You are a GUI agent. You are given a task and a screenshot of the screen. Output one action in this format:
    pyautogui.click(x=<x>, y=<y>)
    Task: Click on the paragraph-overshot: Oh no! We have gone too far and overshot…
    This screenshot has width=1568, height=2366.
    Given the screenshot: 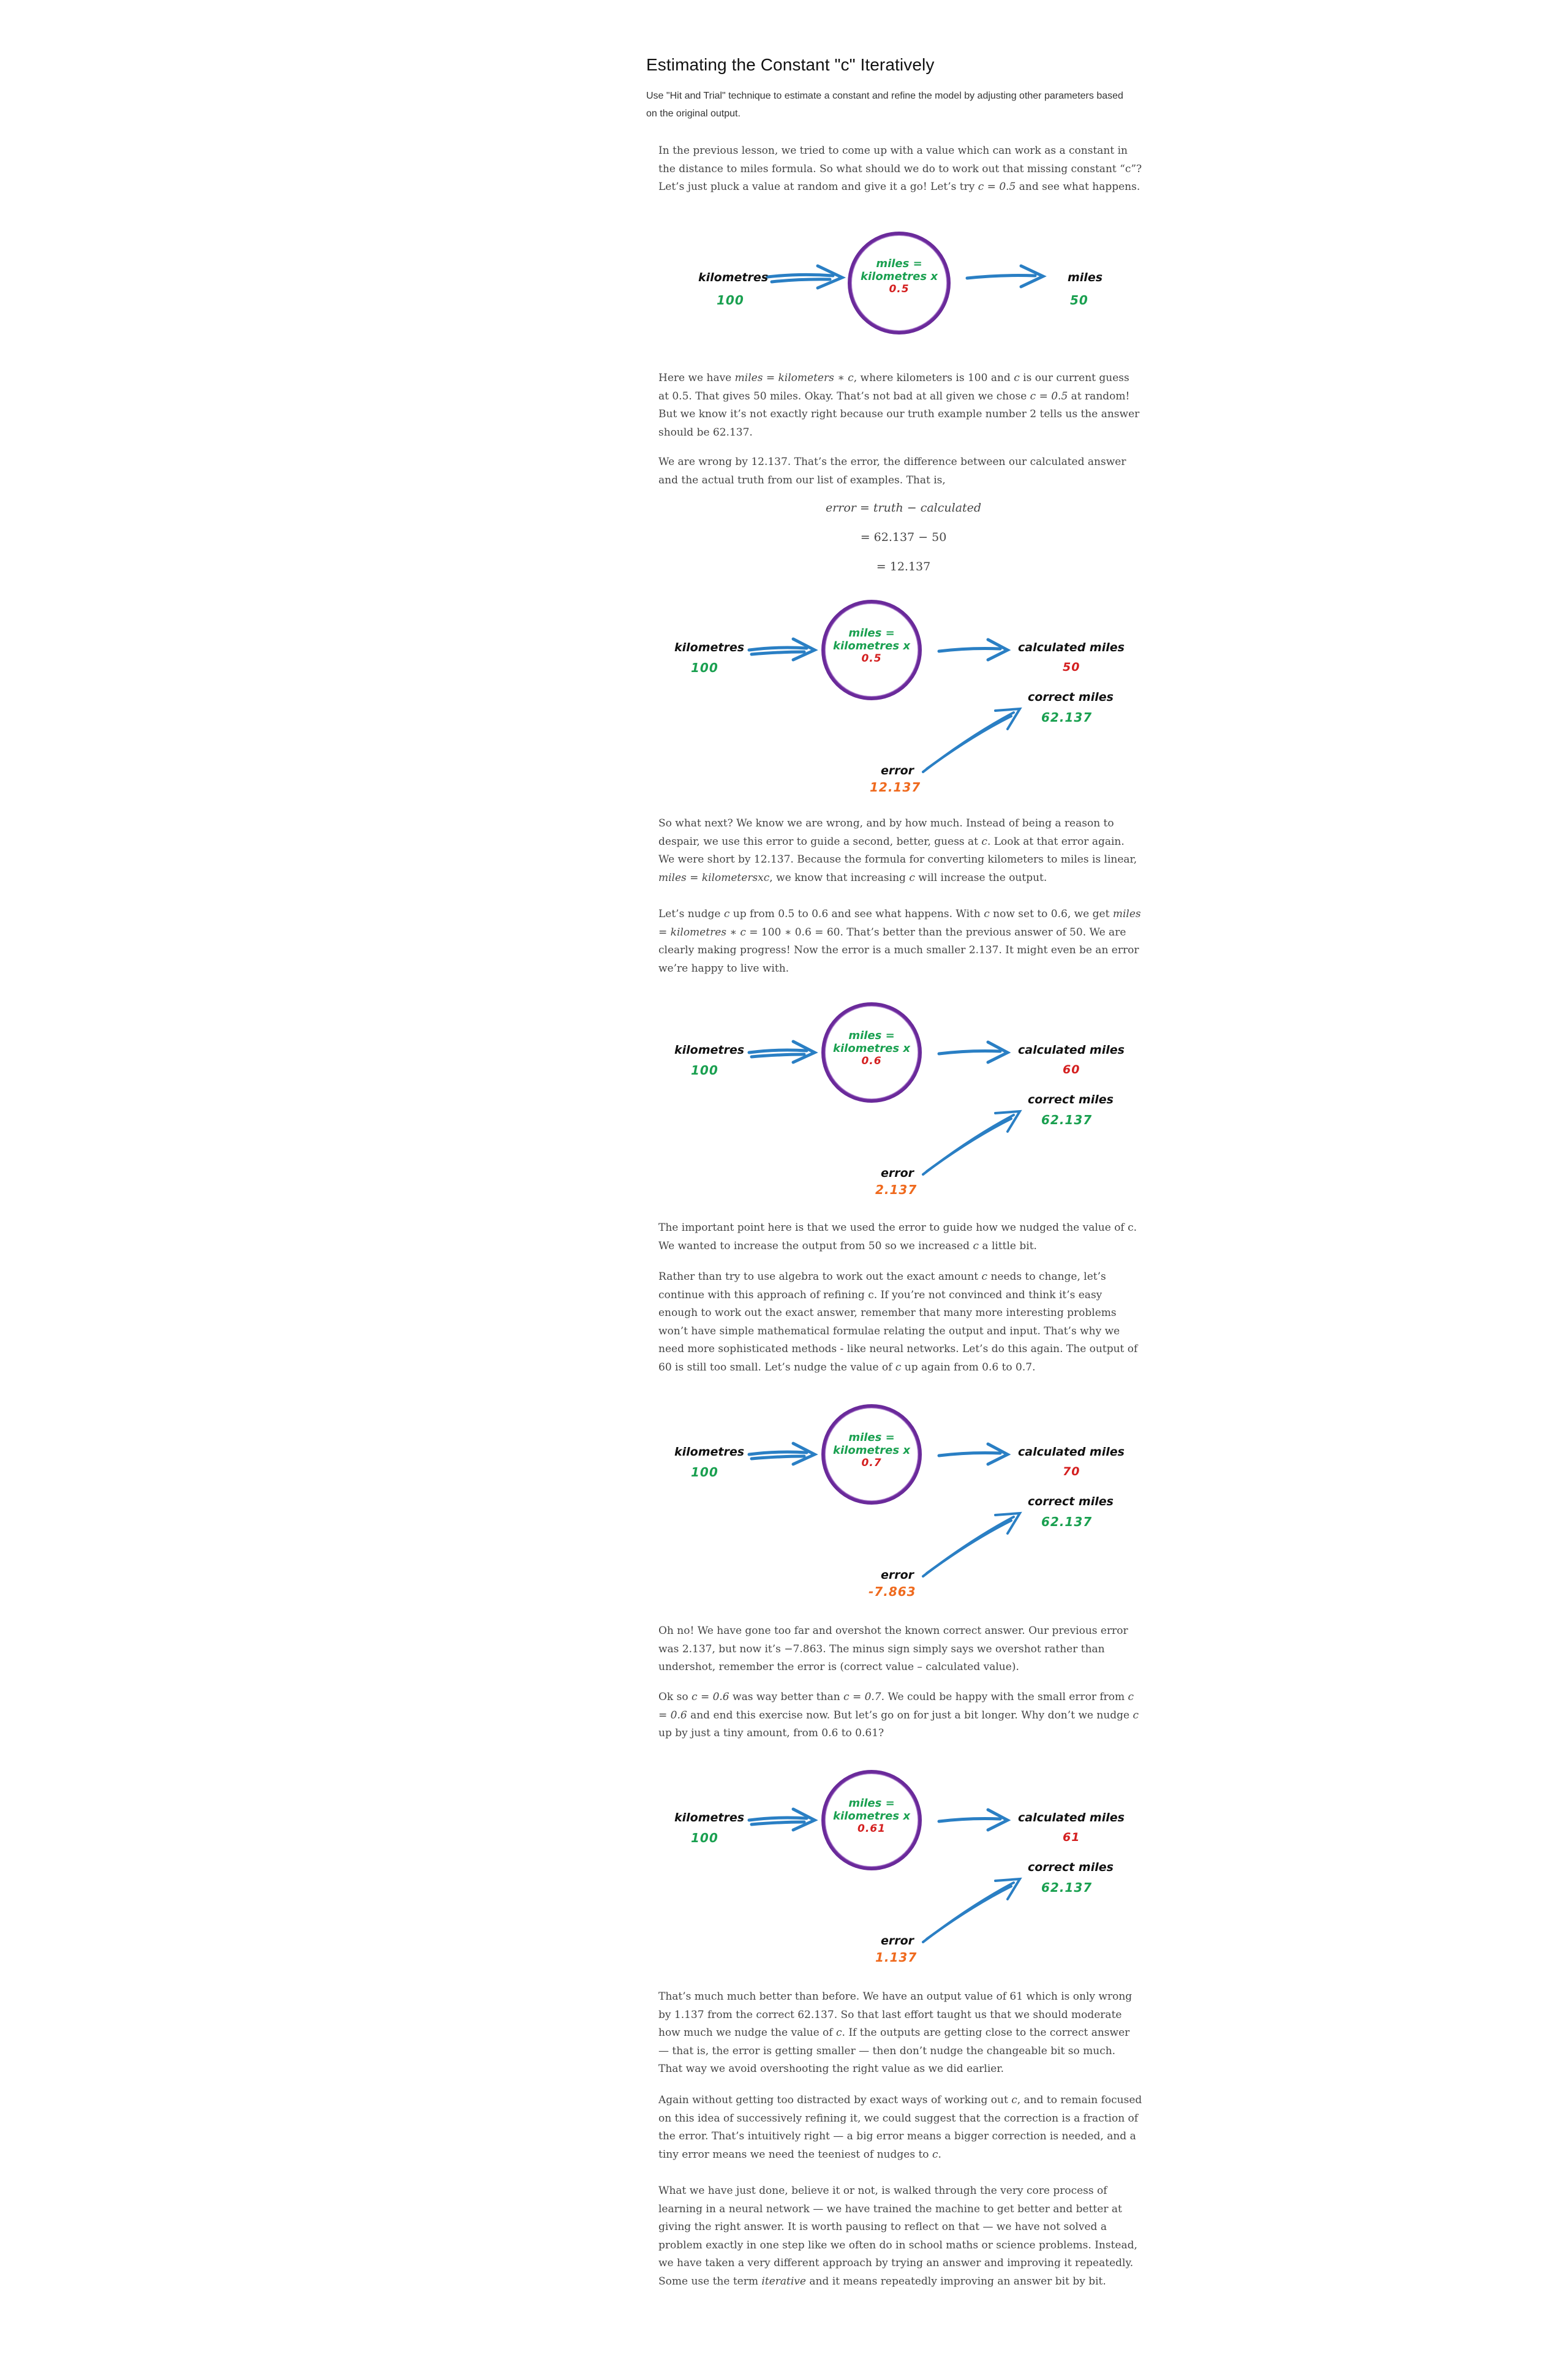 What is the action you would take?
    pyautogui.click(x=893, y=1649)
    